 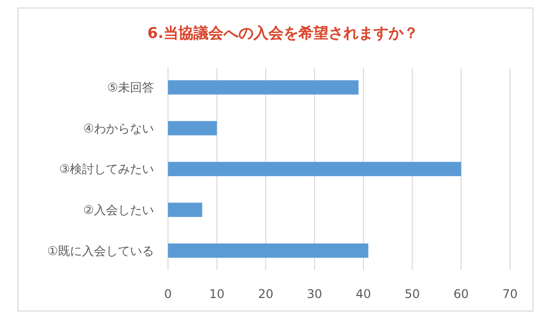 I want to click on y-tick-label: ⑤未回答, so click(x=130, y=87).